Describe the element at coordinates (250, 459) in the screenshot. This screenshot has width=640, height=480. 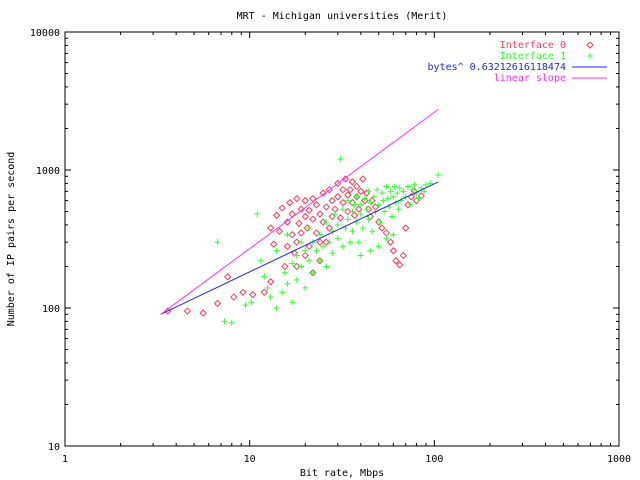
I see `x-tick-label: 10` at that location.